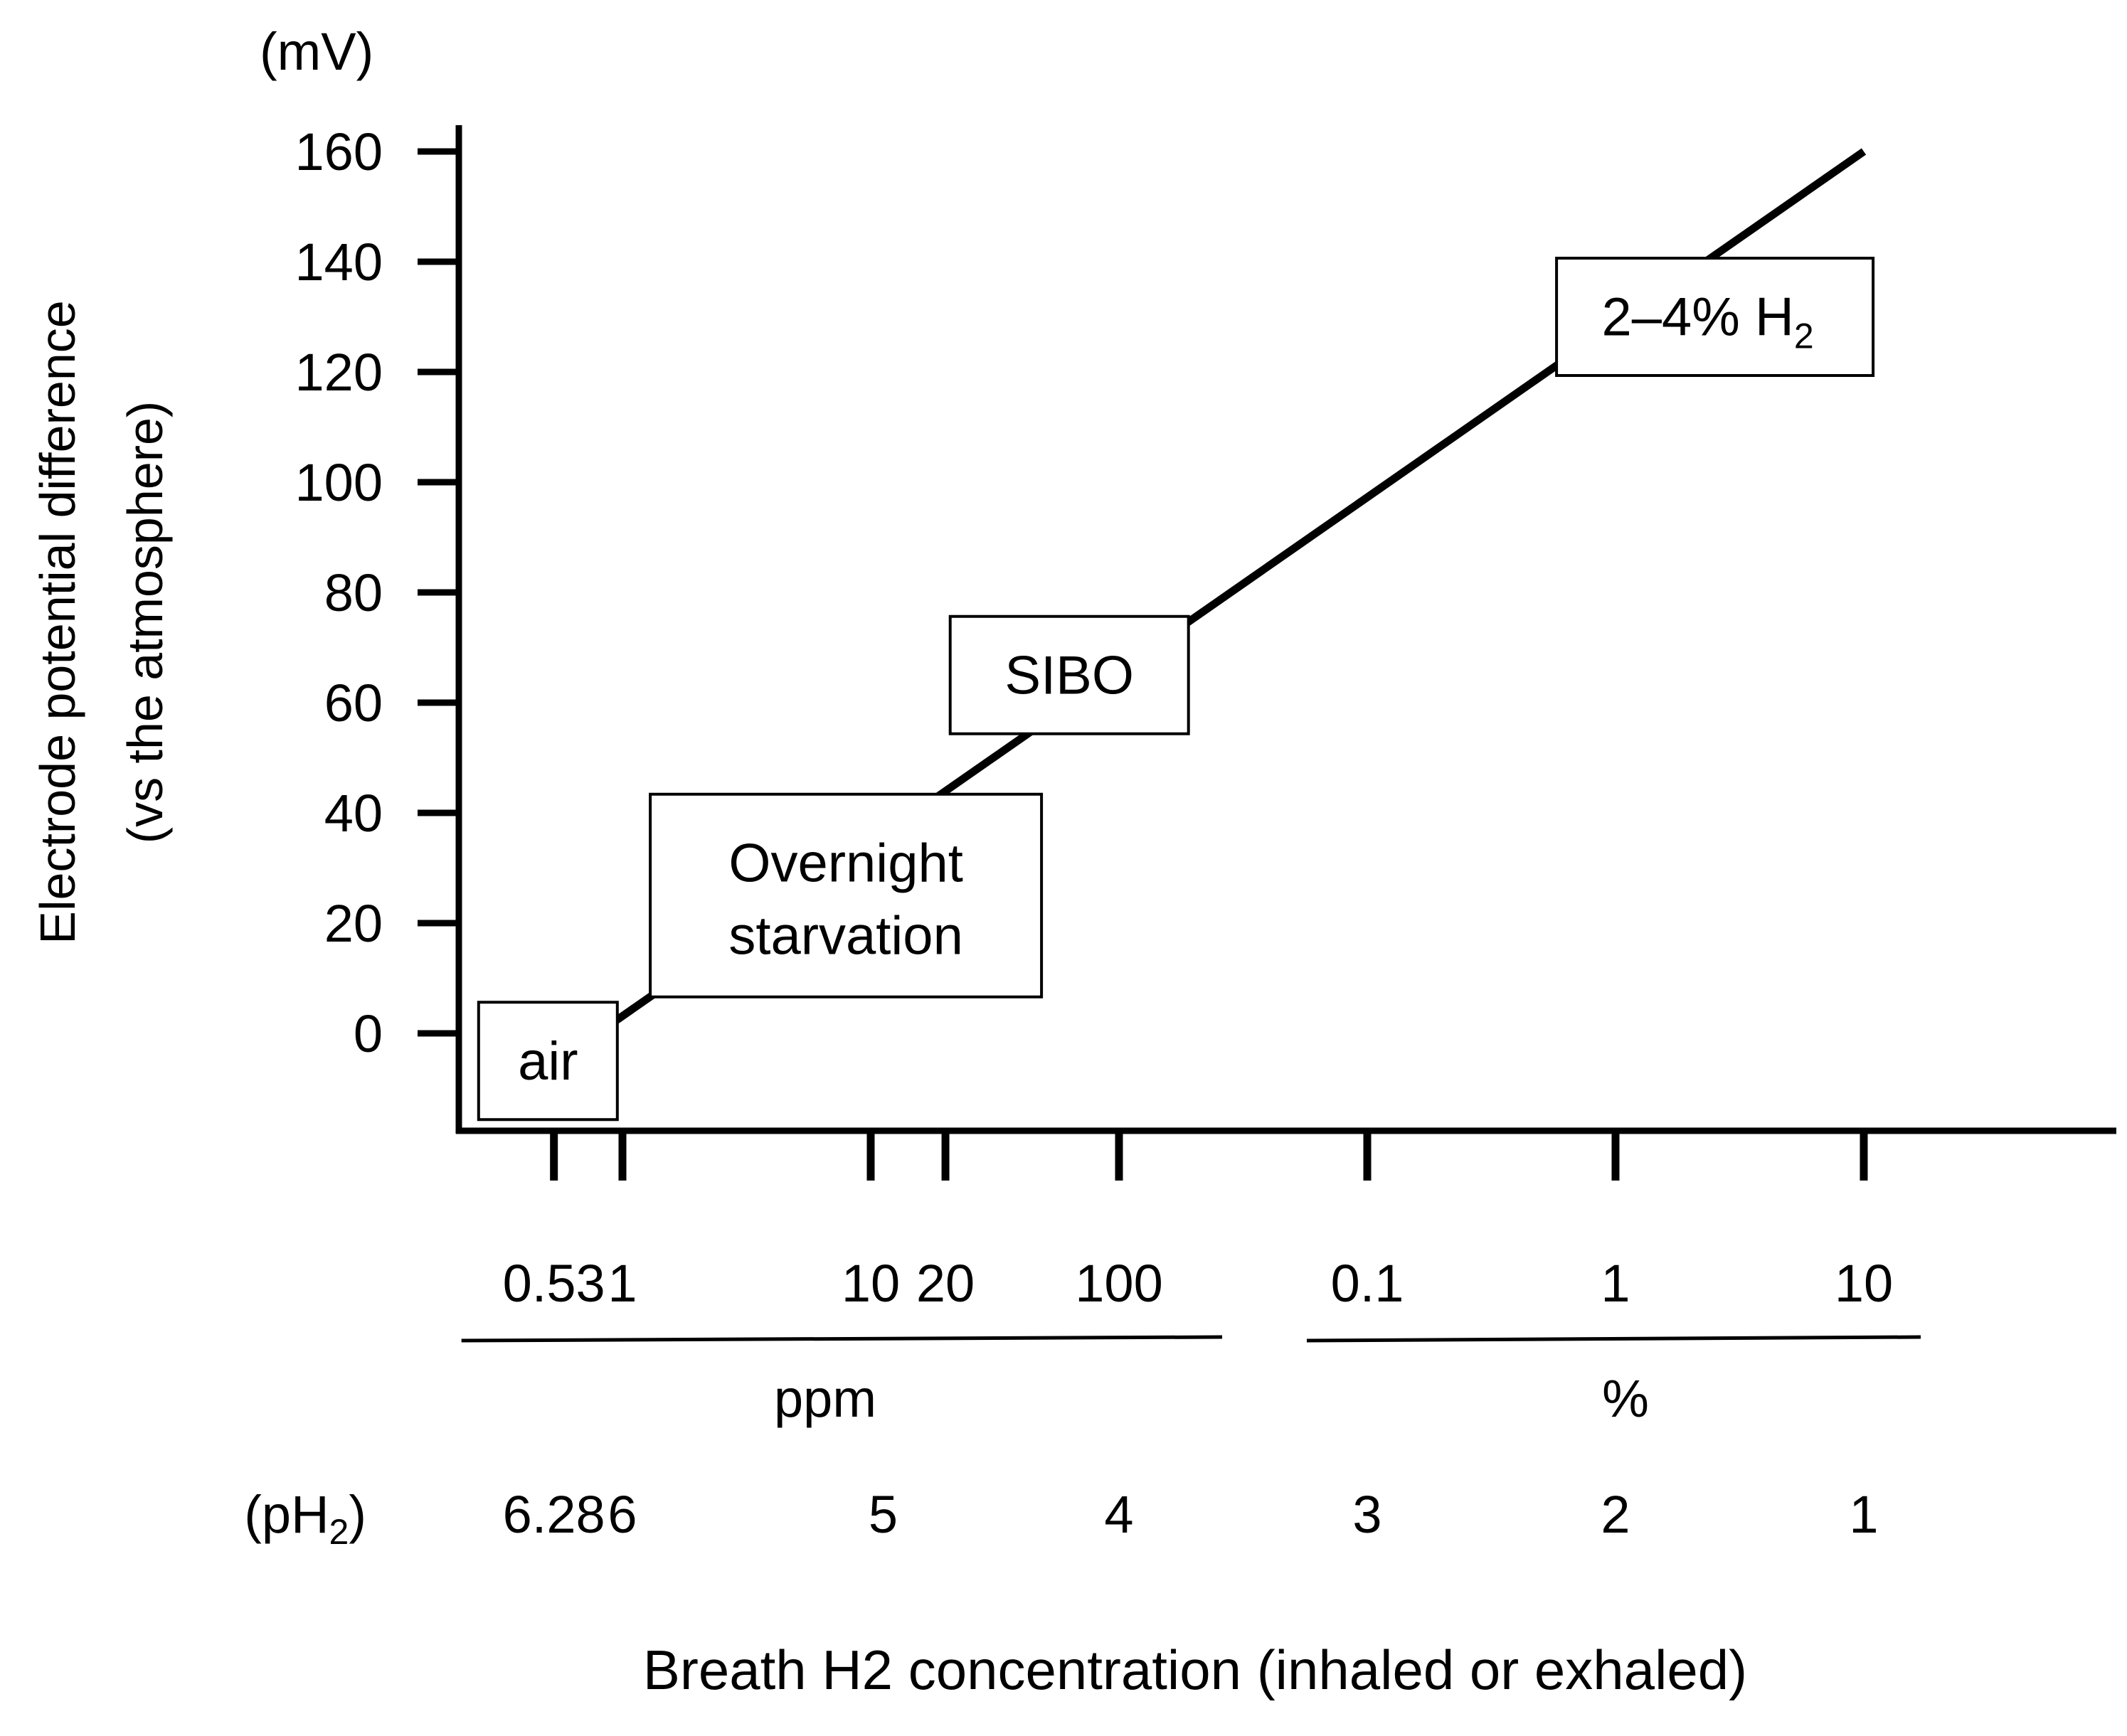 Image resolution: width=2127 pixels, height=1736 pixels. Describe the element at coordinates (353, 813) in the screenshot. I see `y-tick-label: 40` at that location.